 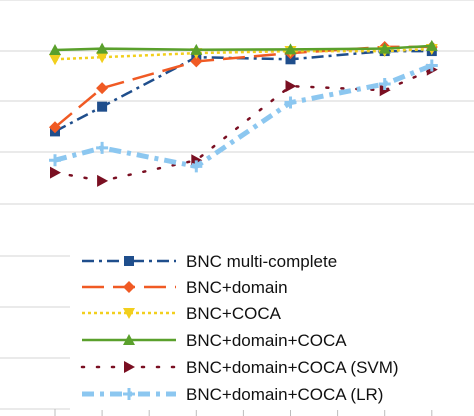 What do you see at coordinates (237, 287) in the screenshot?
I see `legend-label-1: BNC+domain` at bounding box center [237, 287].